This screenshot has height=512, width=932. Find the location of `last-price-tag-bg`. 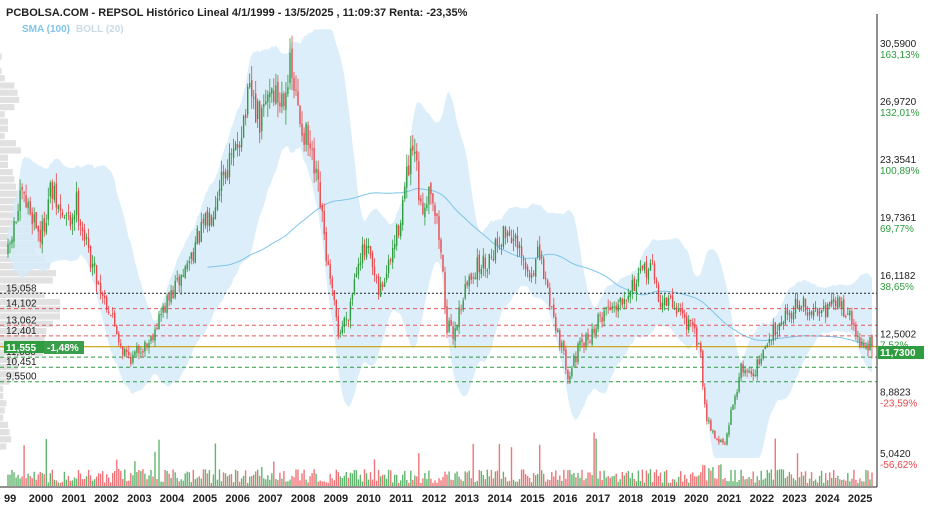

last-price-tag-bg is located at coordinates (901, 352).